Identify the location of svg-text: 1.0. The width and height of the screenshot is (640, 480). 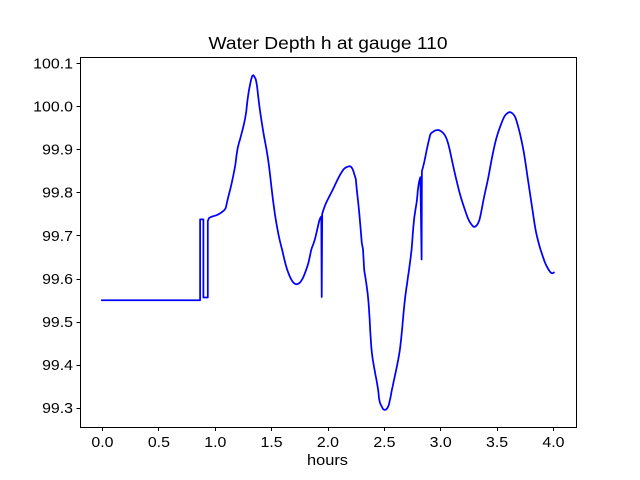
(215, 443).